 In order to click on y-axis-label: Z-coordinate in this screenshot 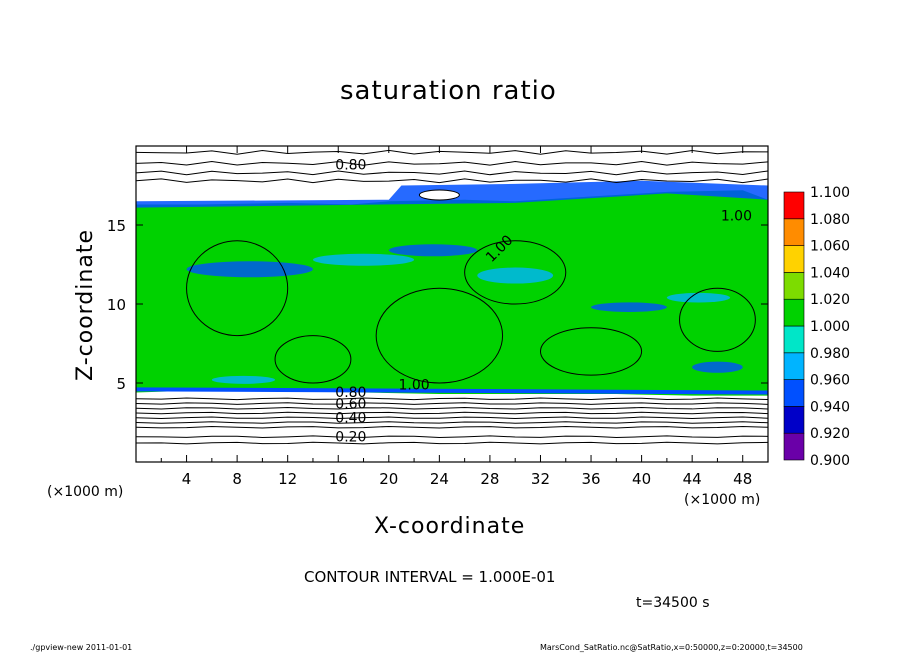, I will do `click(85, 305)`.